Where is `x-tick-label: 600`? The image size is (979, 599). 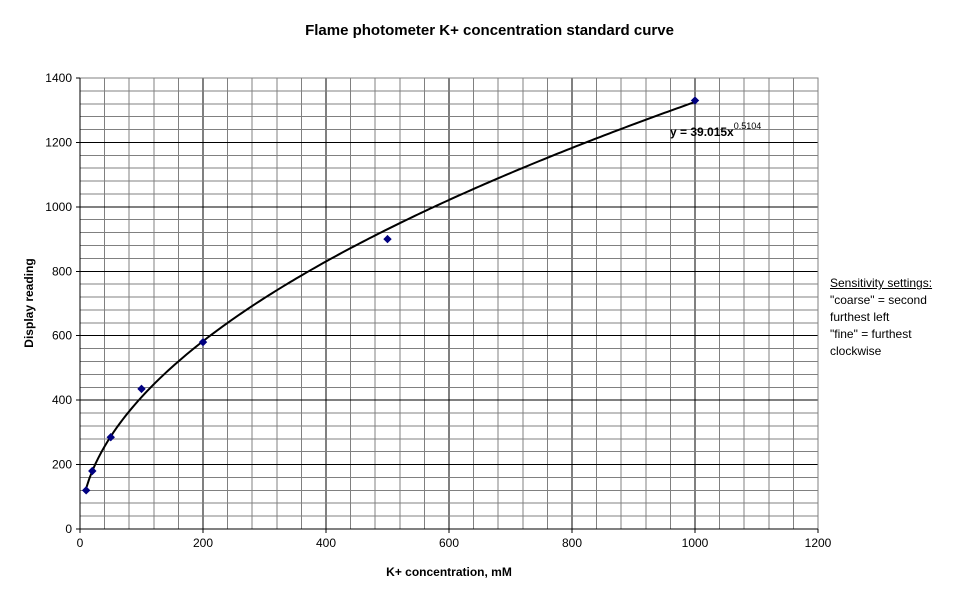 x-tick-label: 600 is located at coordinates (449, 543).